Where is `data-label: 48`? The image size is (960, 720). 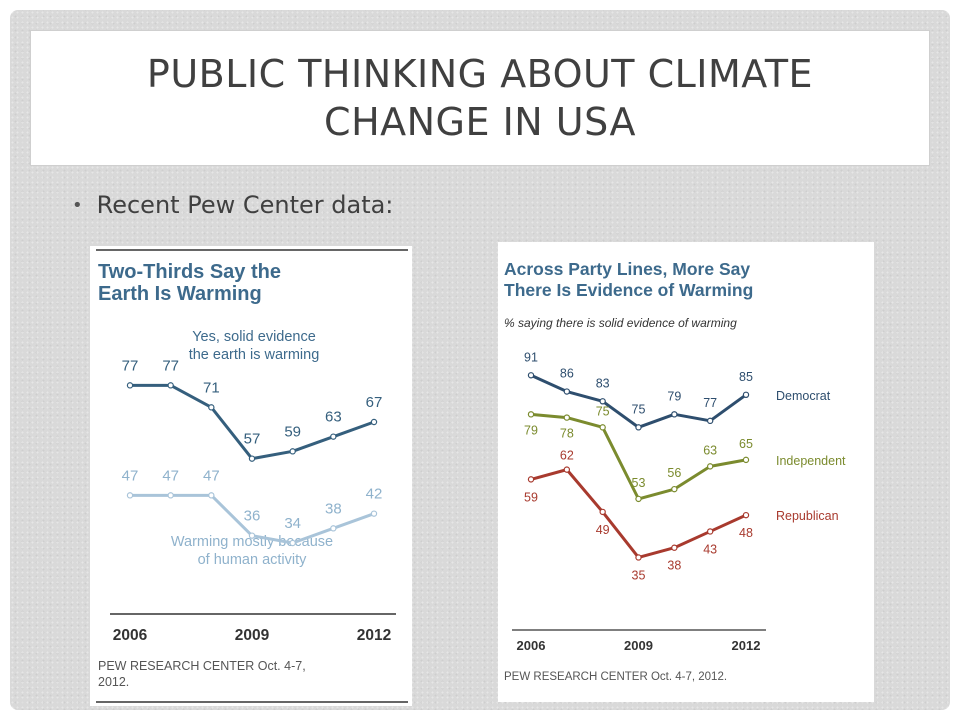 data-label: 48 is located at coordinates (746, 533).